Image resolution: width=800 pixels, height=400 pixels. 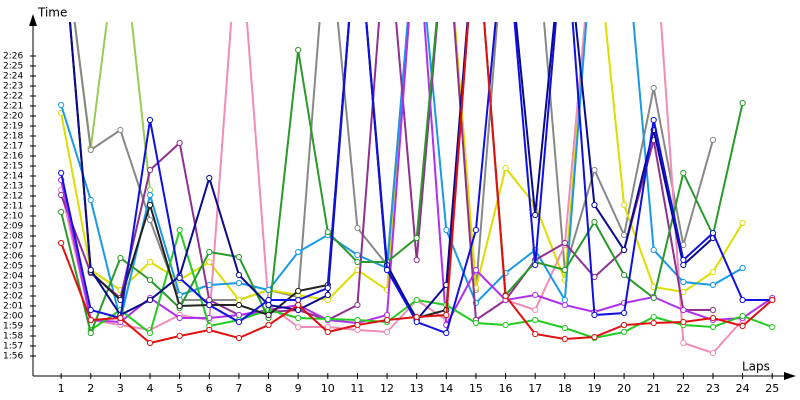 What do you see at coordinates (13, 277) in the screenshot?
I see `y-tick-label: 2:04` at bounding box center [13, 277].